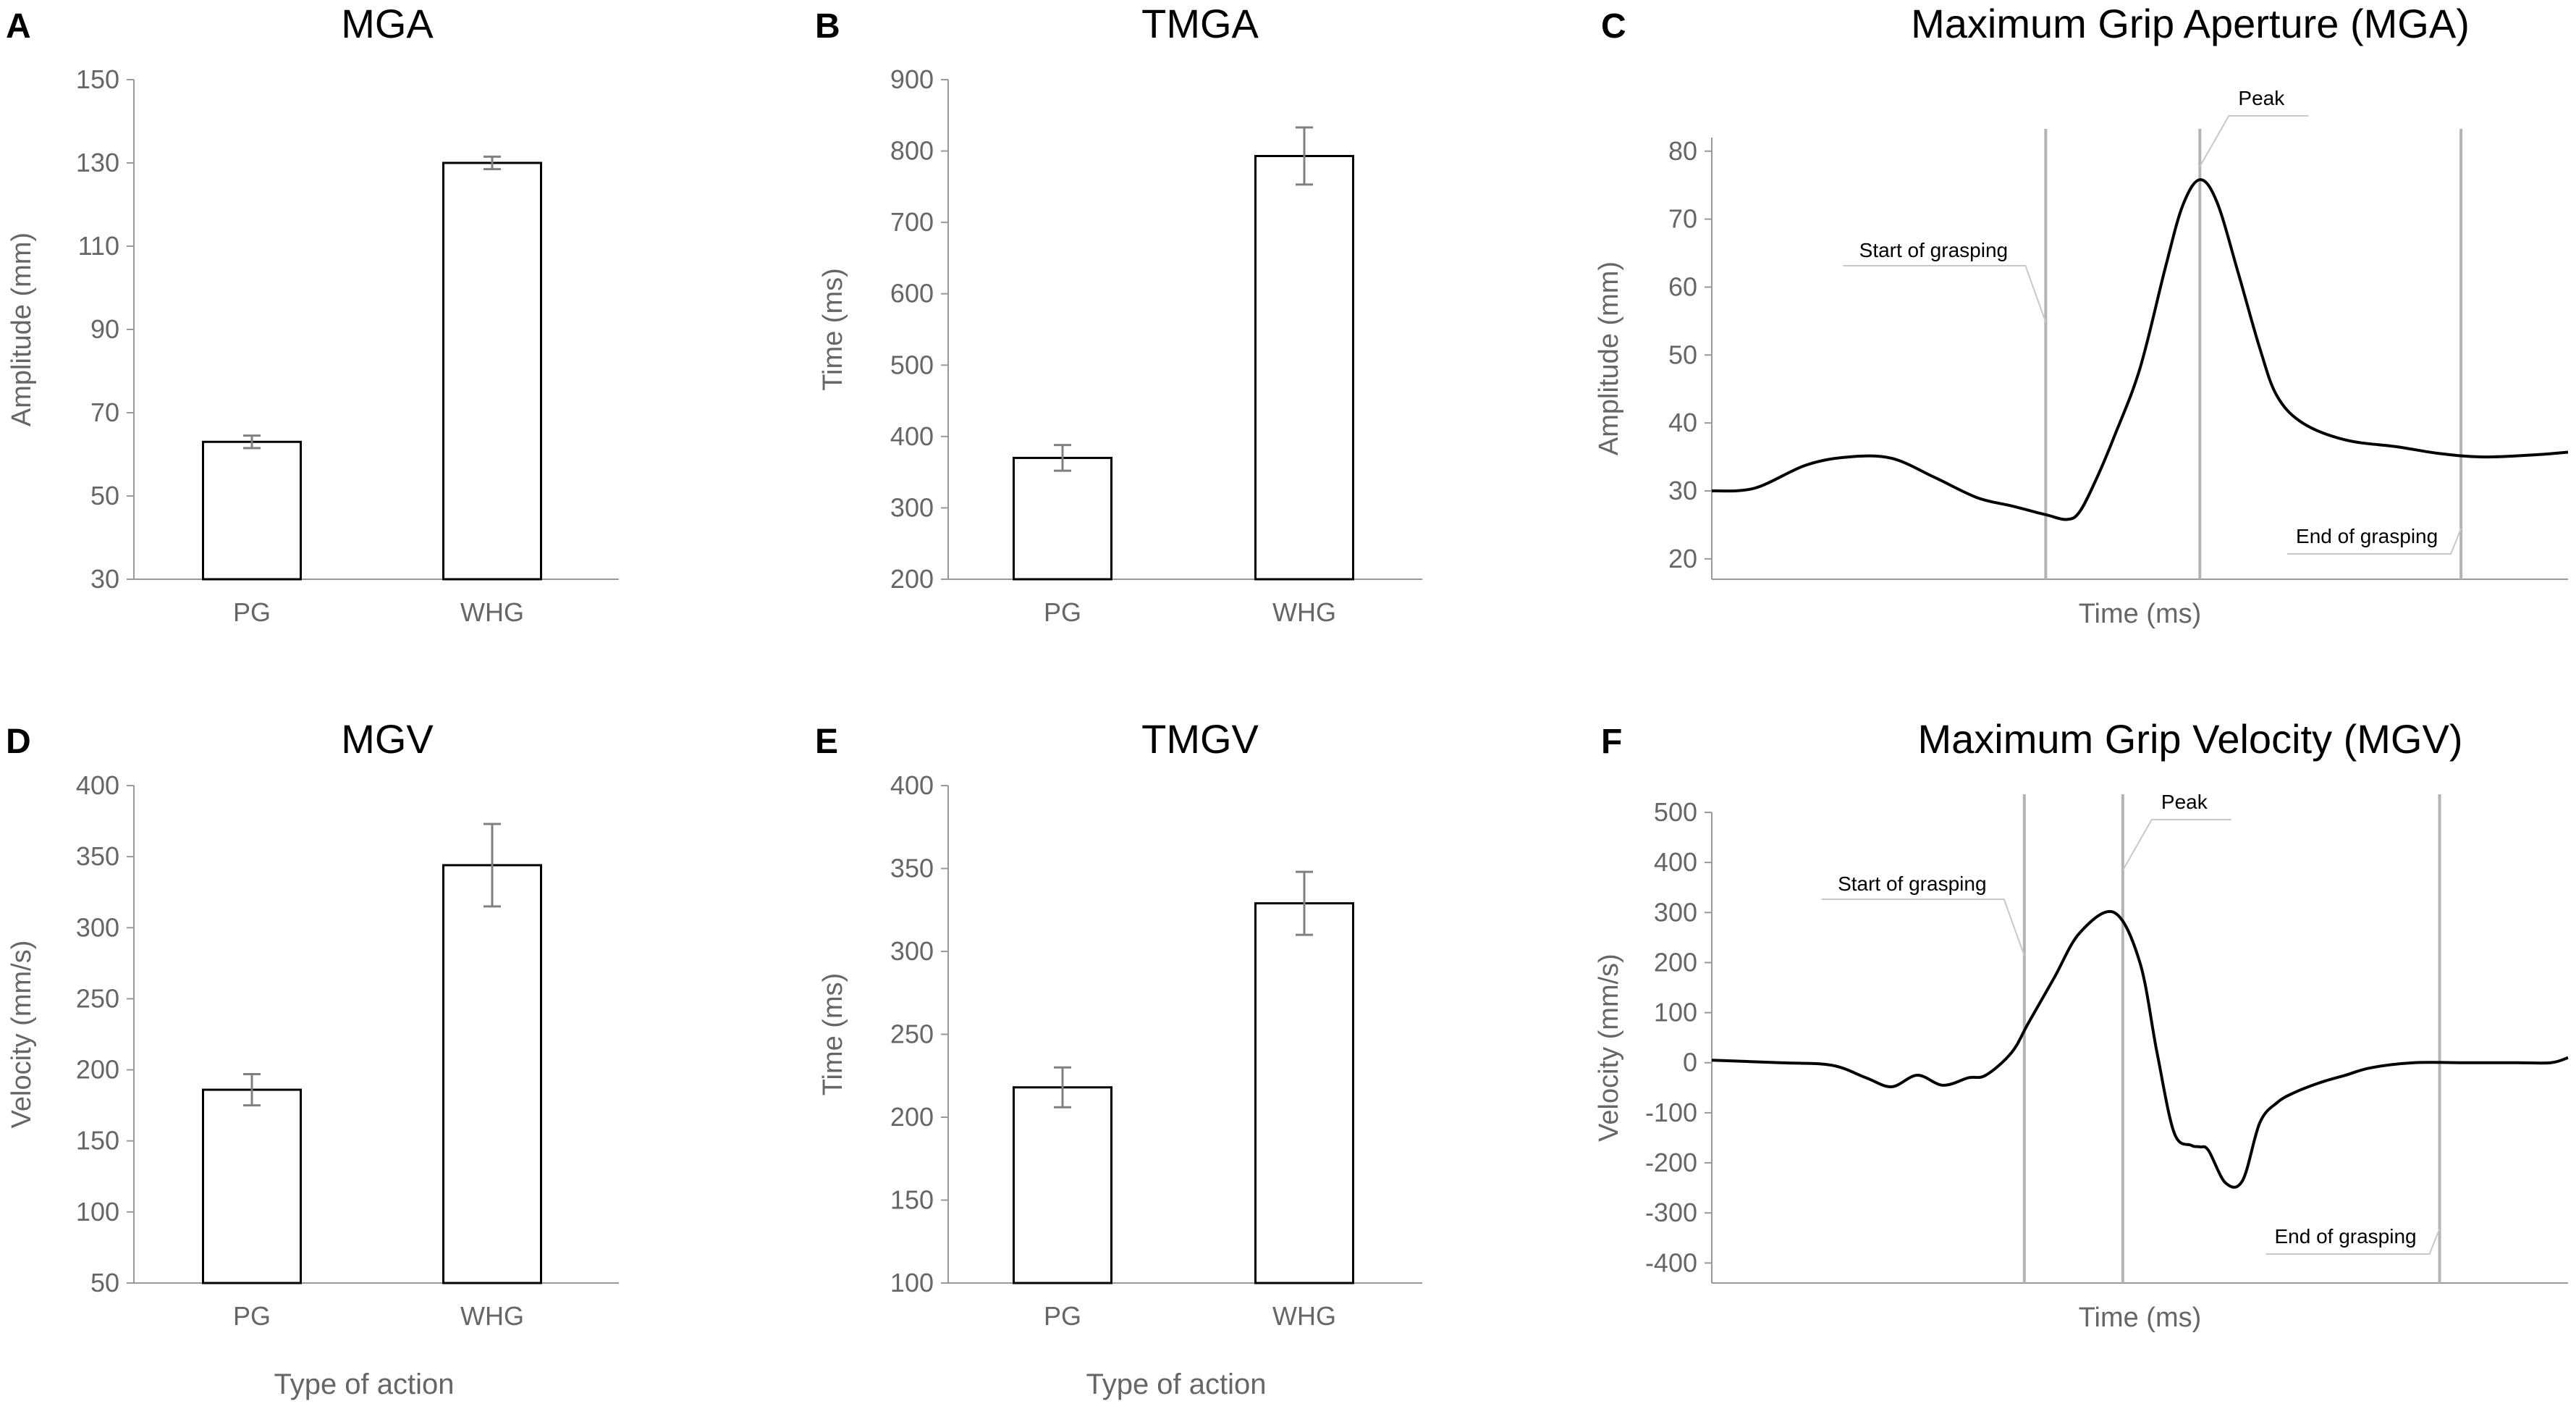 Image resolution: width=2576 pixels, height=1409 pixels. What do you see at coordinates (912, 293) in the screenshot?
I see `y-tick-label: 600` at bounding box center [912, 293].